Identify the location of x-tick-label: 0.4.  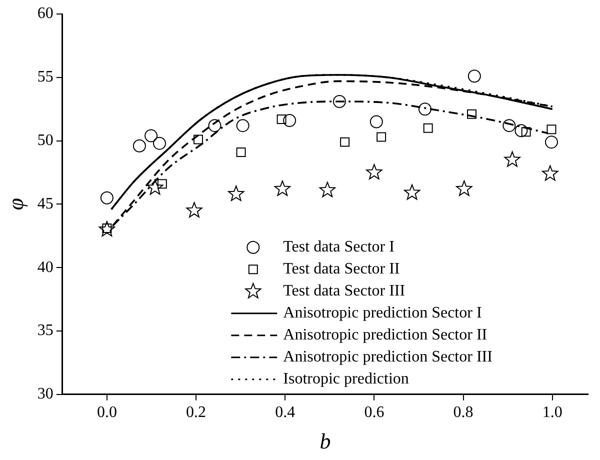
(285, 413).